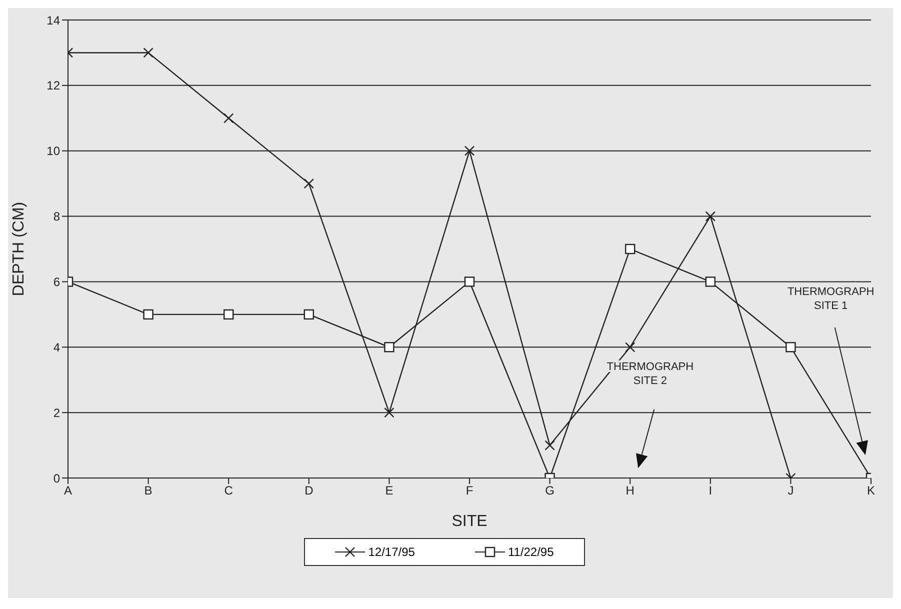 The height and width of the screenshot is (609, 901). Describe the element at coordinates (531, 552) in the screenshot. I see `legend-label: 11/22/95` at that location.